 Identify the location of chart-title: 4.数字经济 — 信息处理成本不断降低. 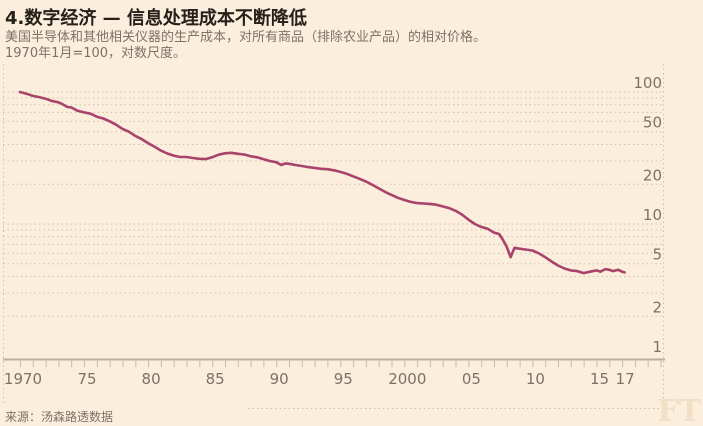
(156, 18).